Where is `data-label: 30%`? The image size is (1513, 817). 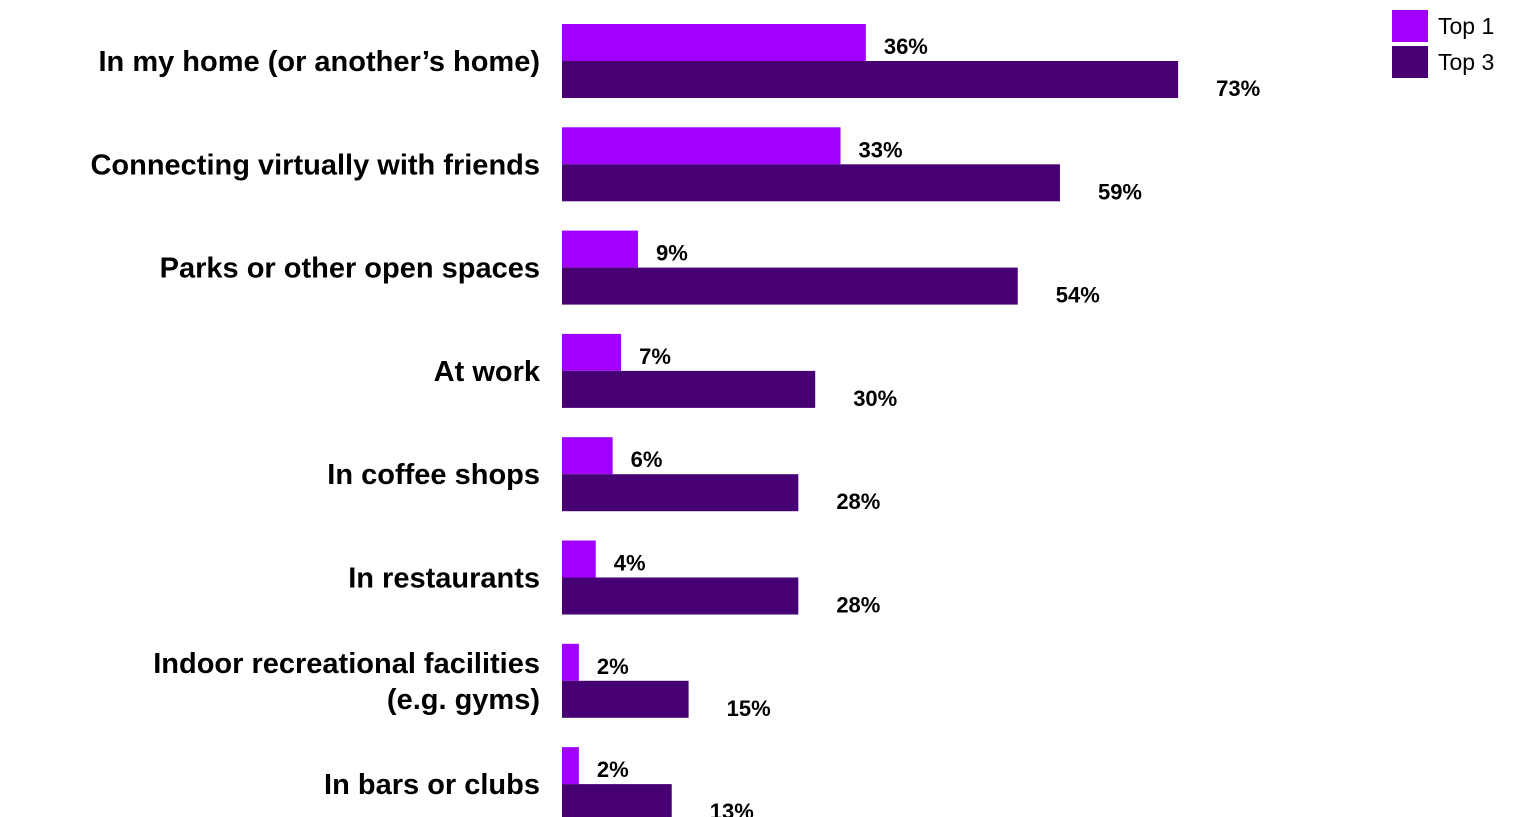
data-label: 30% is located at coordinates (875, 398).